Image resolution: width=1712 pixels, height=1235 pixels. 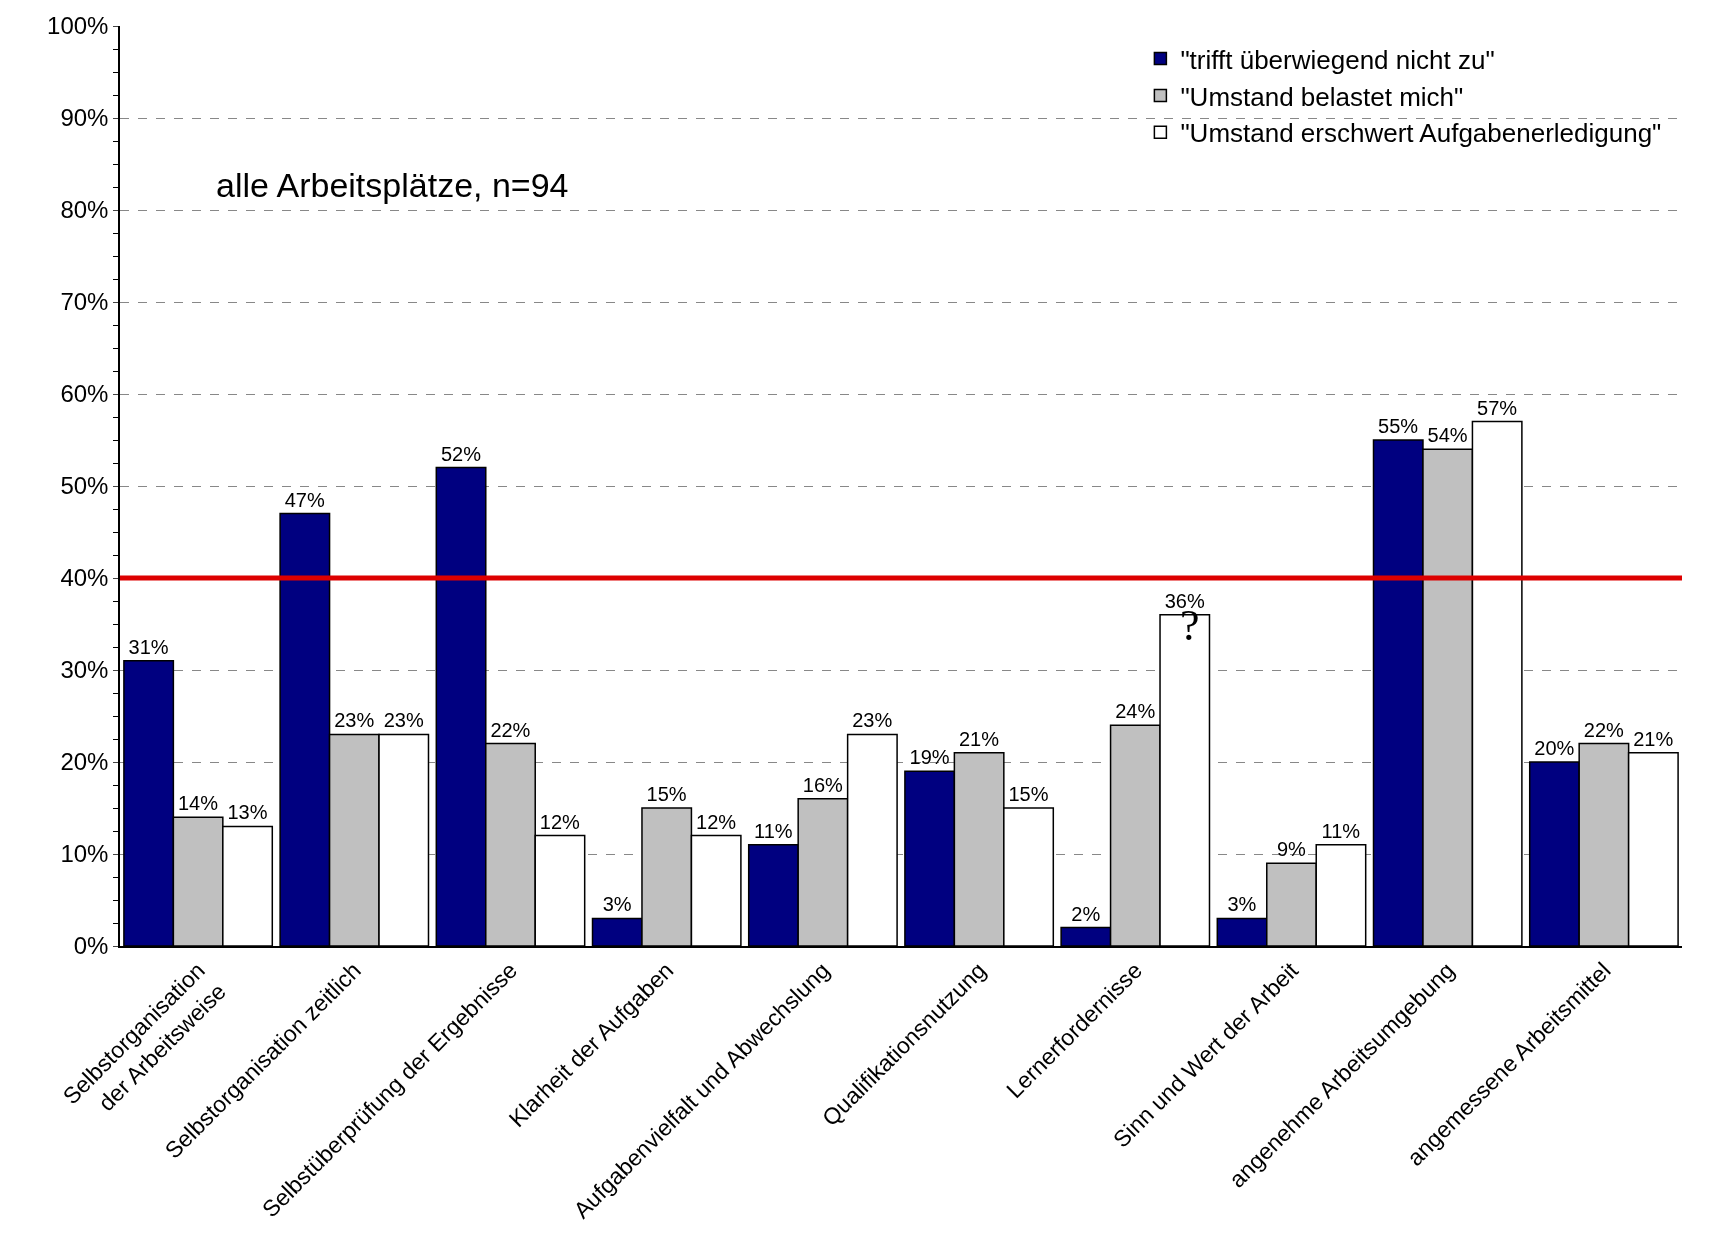 I want to click on legend-label: "trifft überwiegend nicht zu", so click(x=1337, y=59).